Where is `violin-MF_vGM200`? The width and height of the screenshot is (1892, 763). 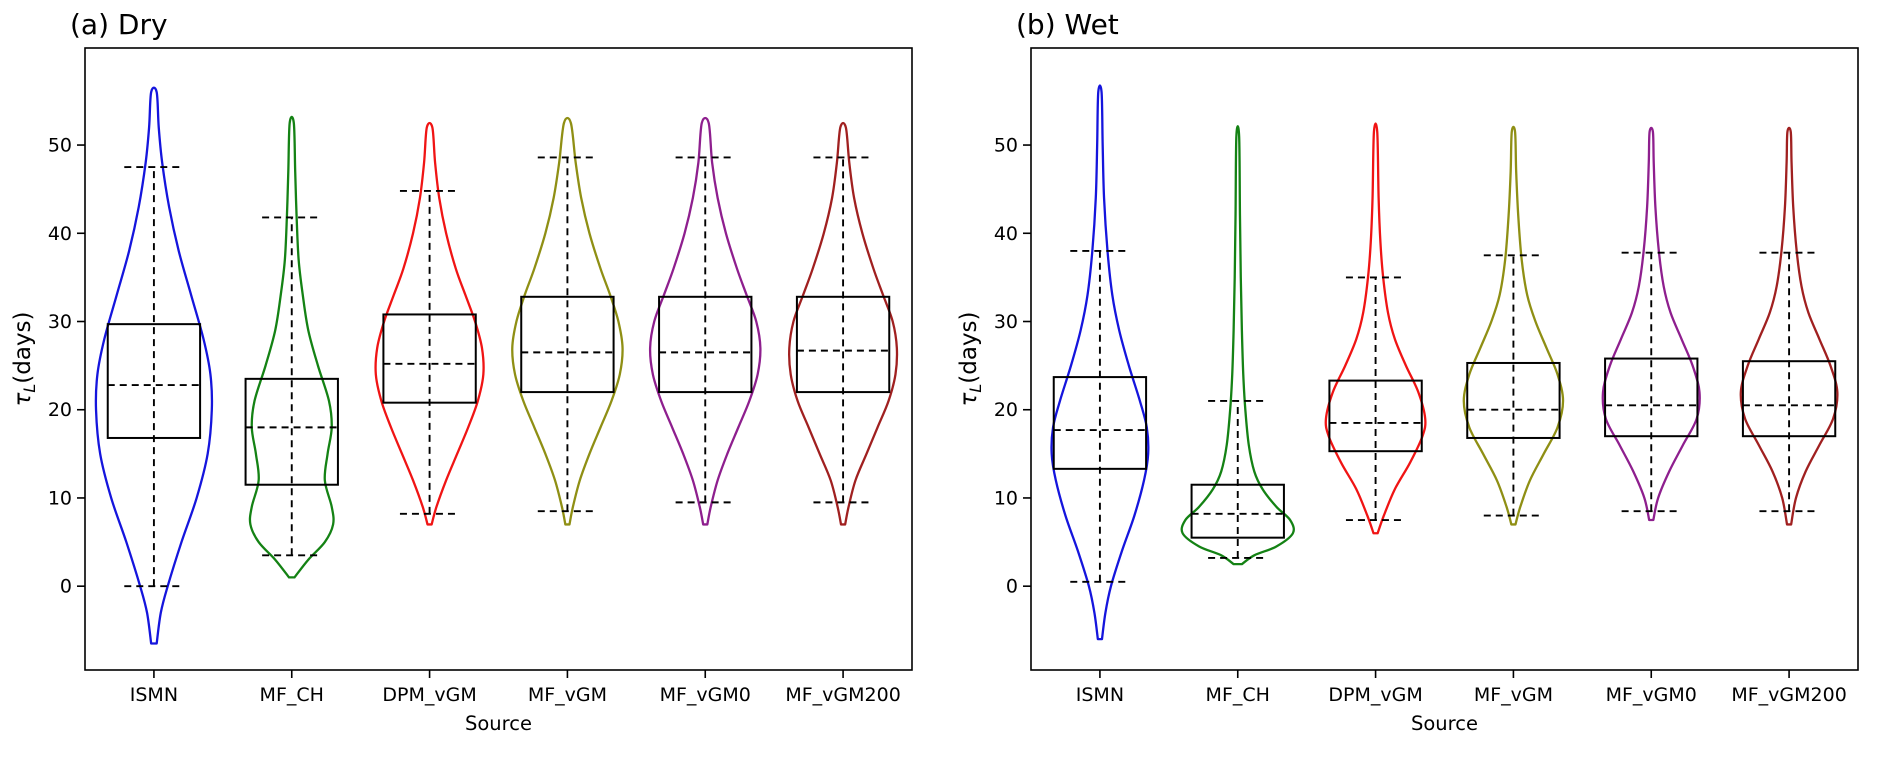
violin-MF_vGM200 is located at coordinates (843, 323).